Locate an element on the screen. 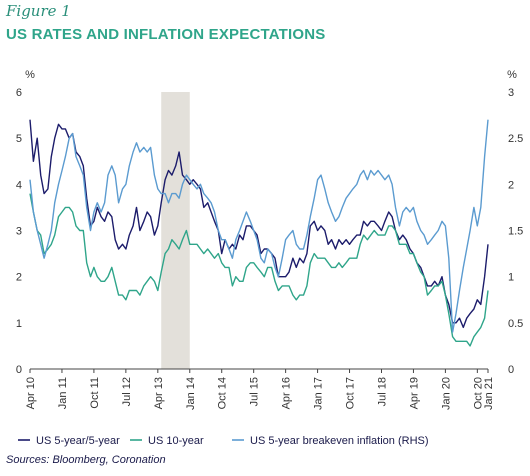  right-axis-unit: % is located at coordinates (512, 75).